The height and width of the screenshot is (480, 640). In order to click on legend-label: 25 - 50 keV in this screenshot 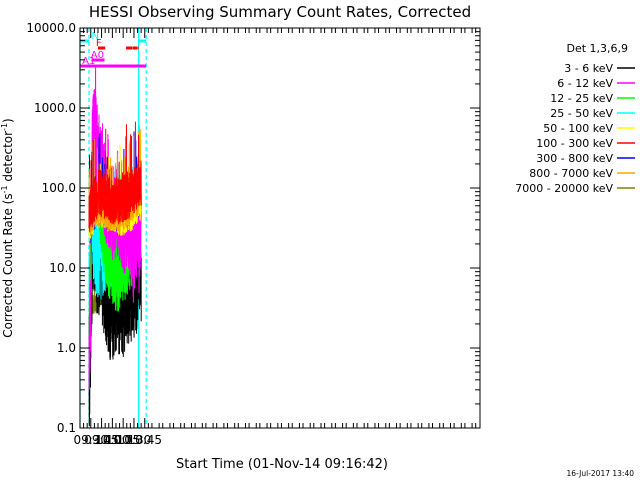, I will do `click(581, 113)`.